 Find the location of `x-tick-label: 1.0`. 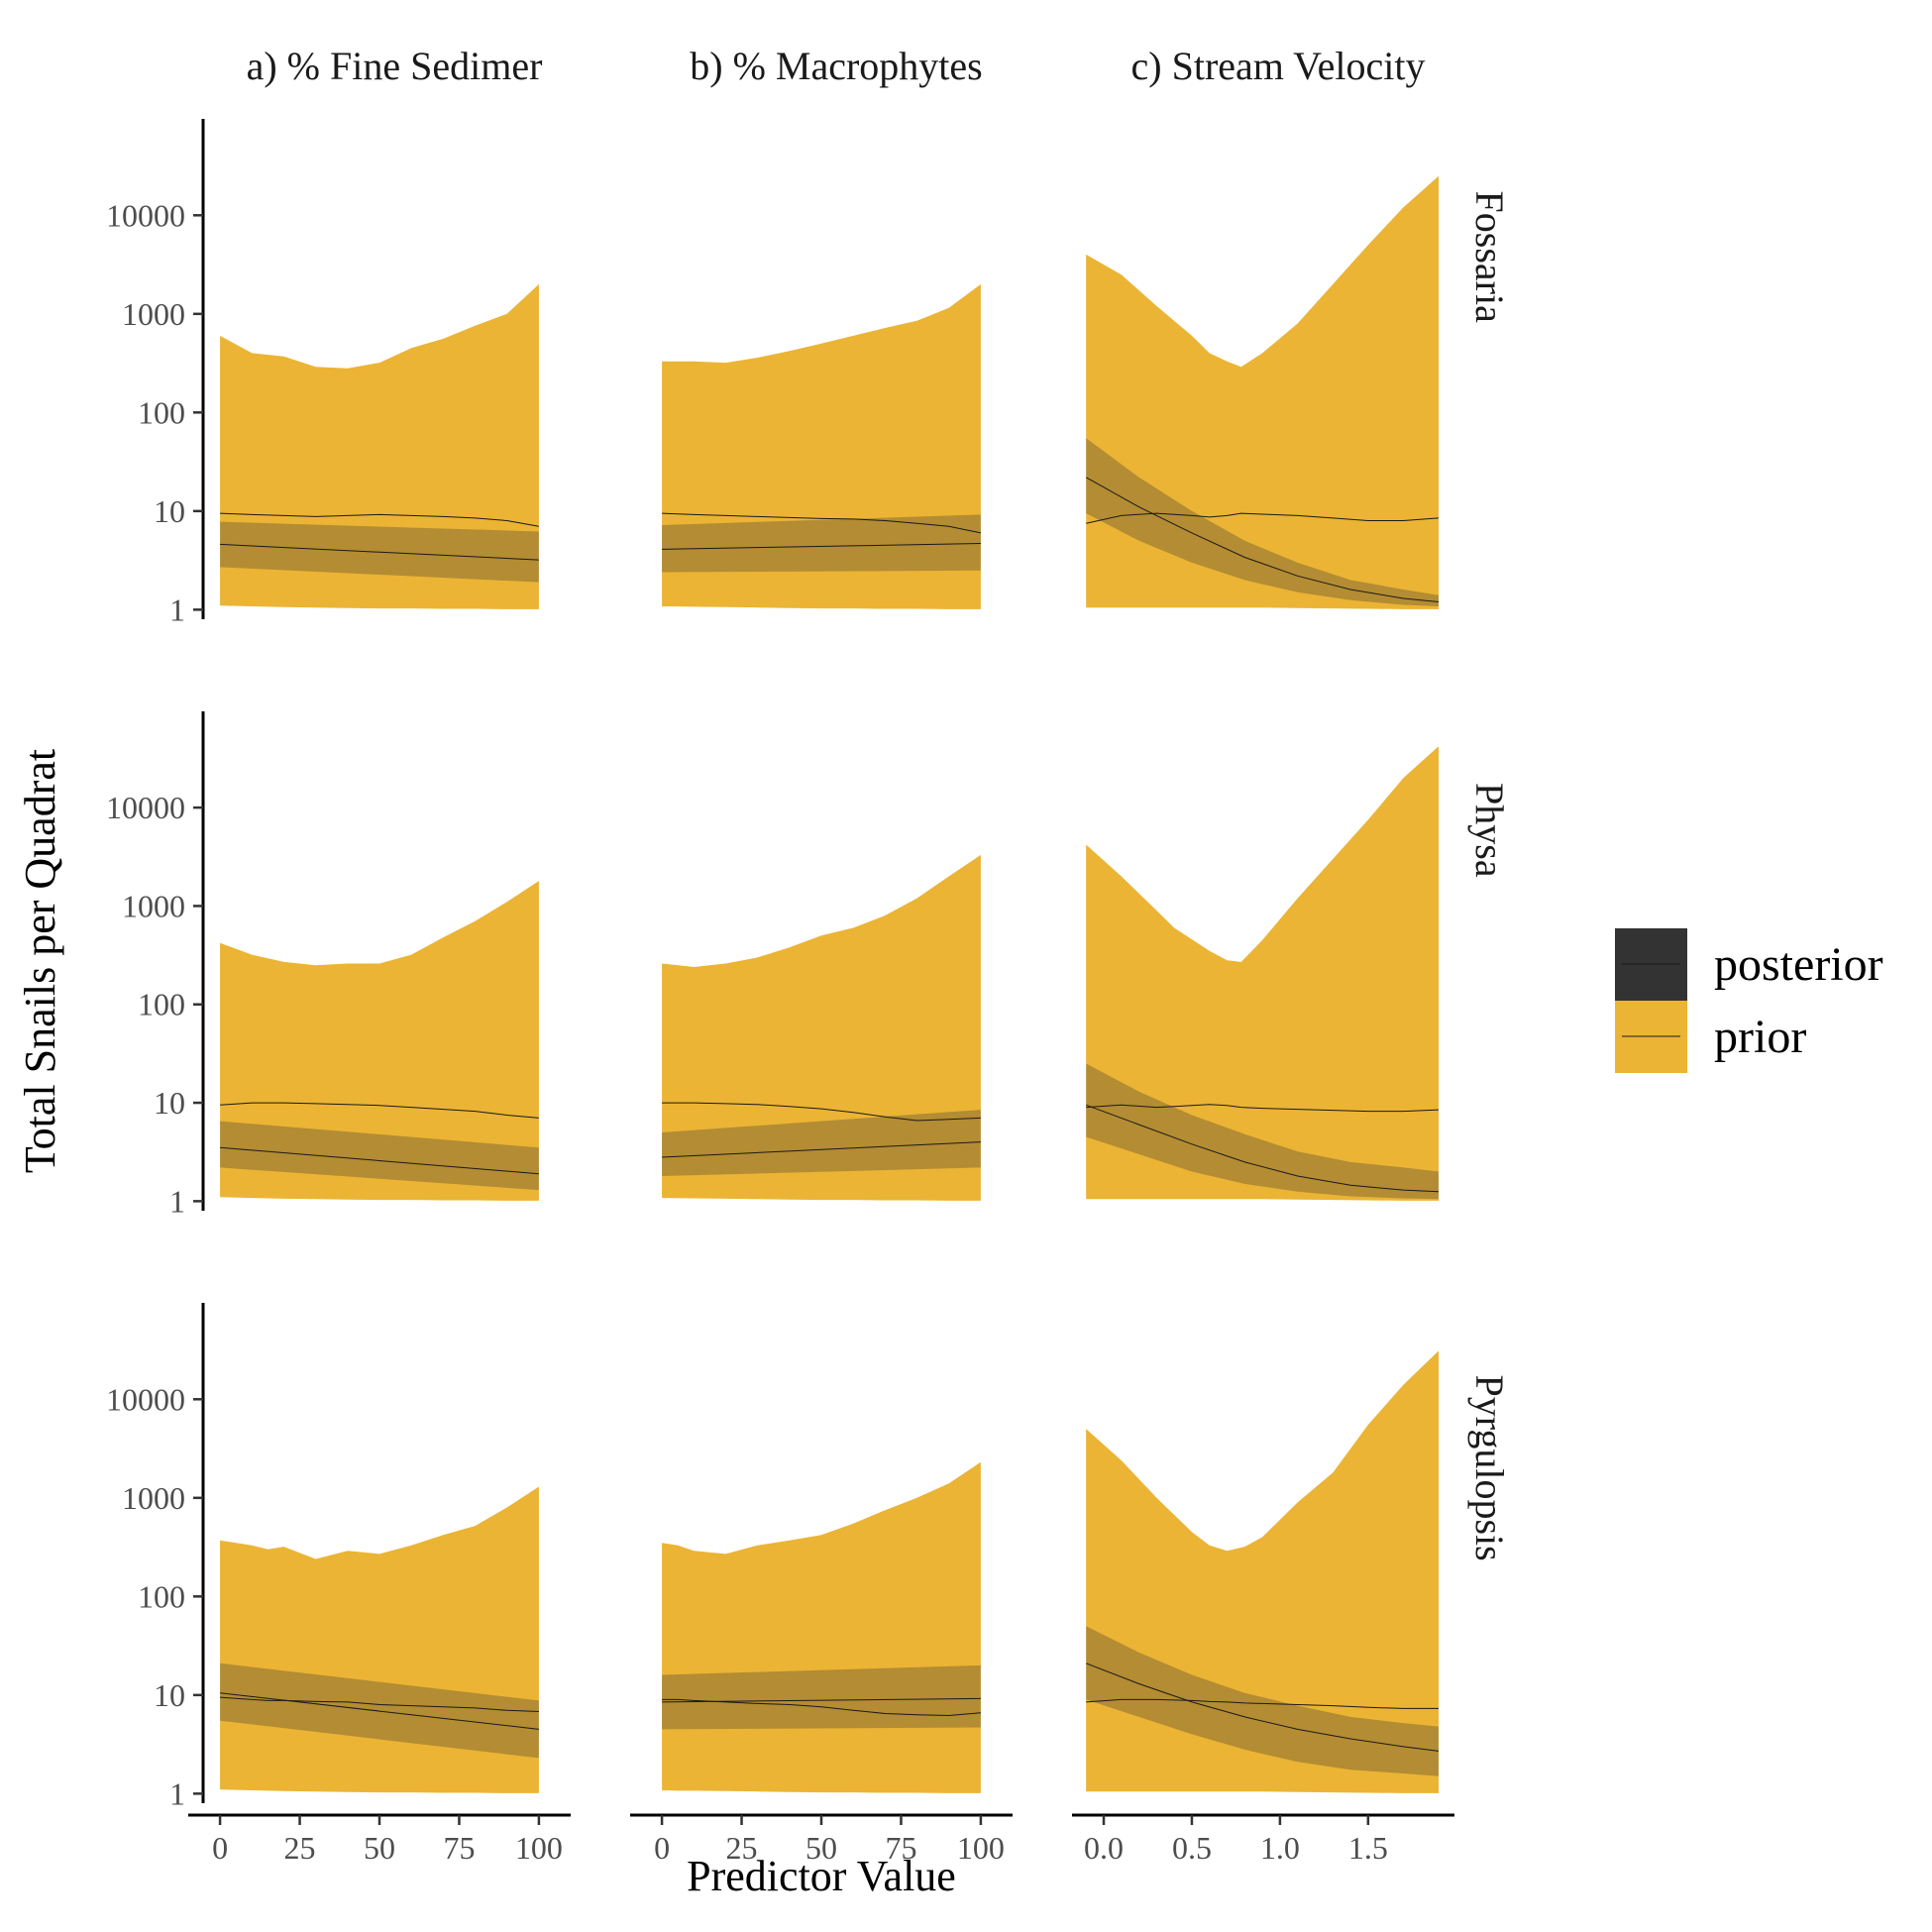

x-tick-label: 1.0 is located at coordinates (1280, 1848).